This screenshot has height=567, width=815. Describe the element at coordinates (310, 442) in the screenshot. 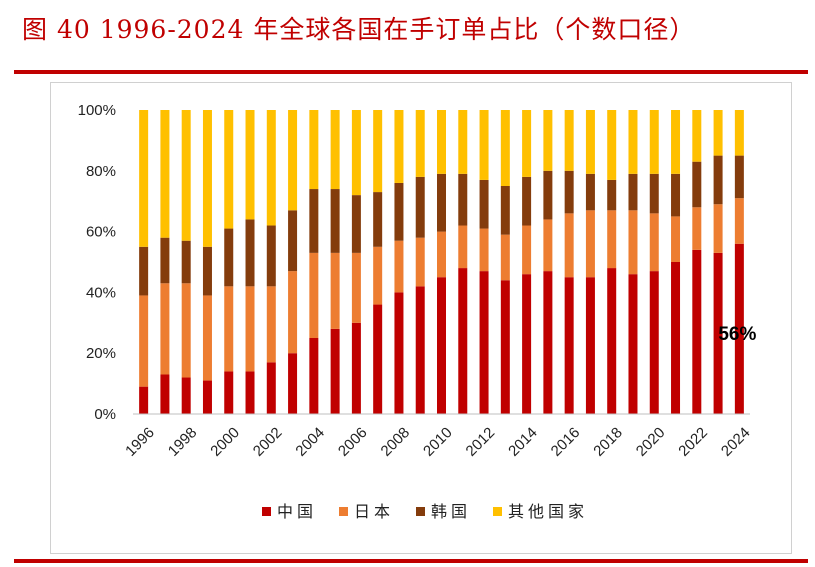

I see `x-tick-label: 2004` at that location.